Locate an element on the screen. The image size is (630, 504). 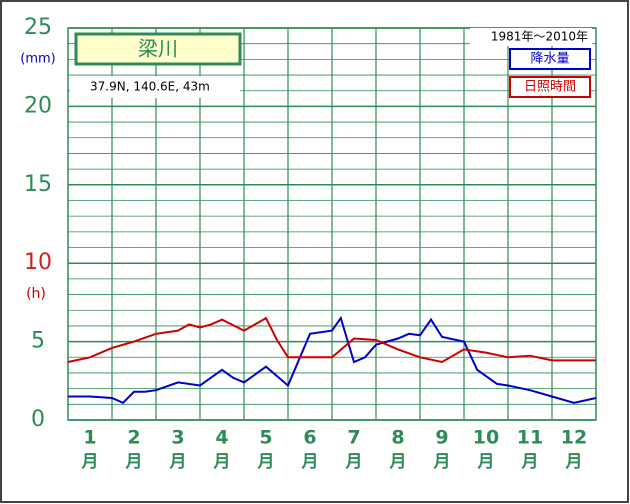
y-label-left: (mm) is located at coordinates (37, 59).